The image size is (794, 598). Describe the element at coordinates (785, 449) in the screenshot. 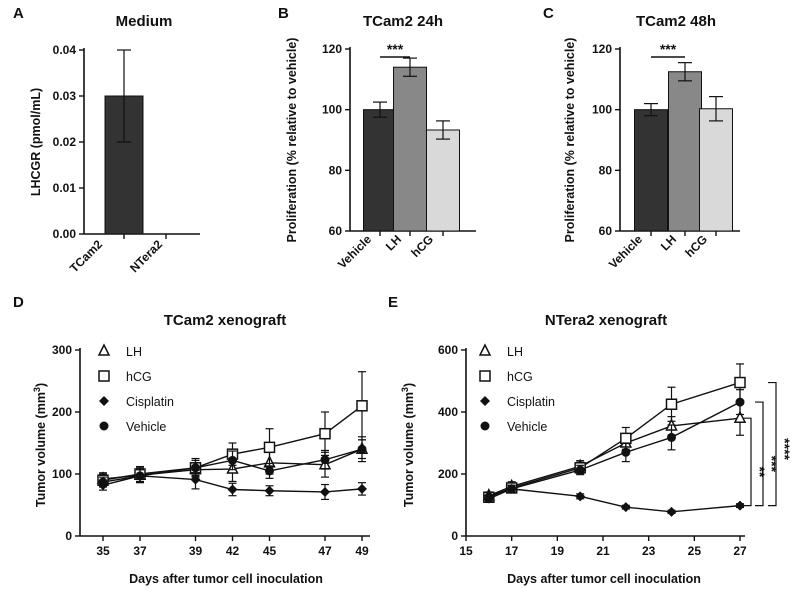

I see `significance-label: ****` at that location.